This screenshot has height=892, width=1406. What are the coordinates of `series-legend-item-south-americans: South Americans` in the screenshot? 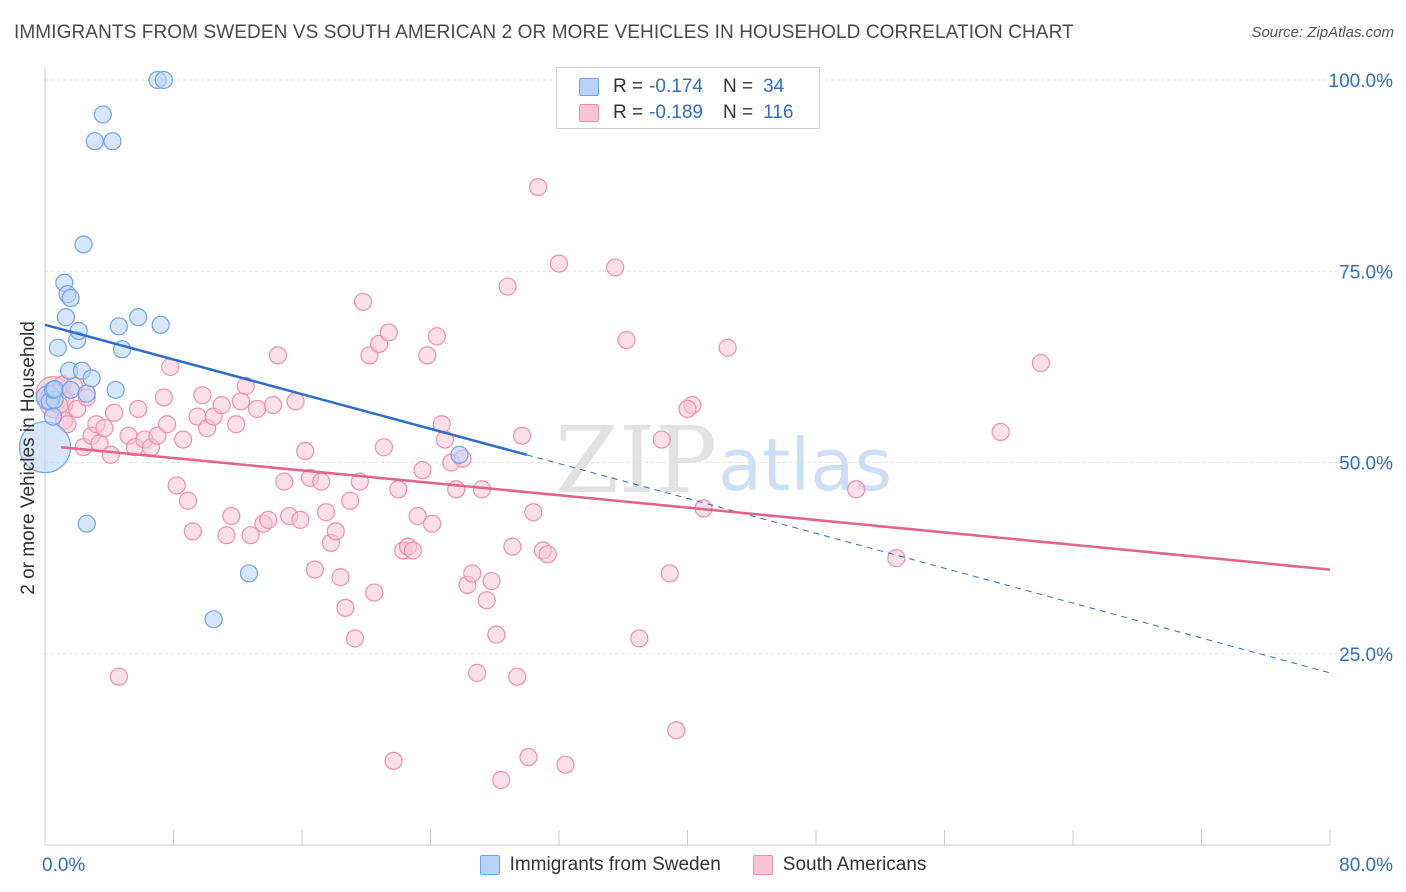 It's located at (839, 865).